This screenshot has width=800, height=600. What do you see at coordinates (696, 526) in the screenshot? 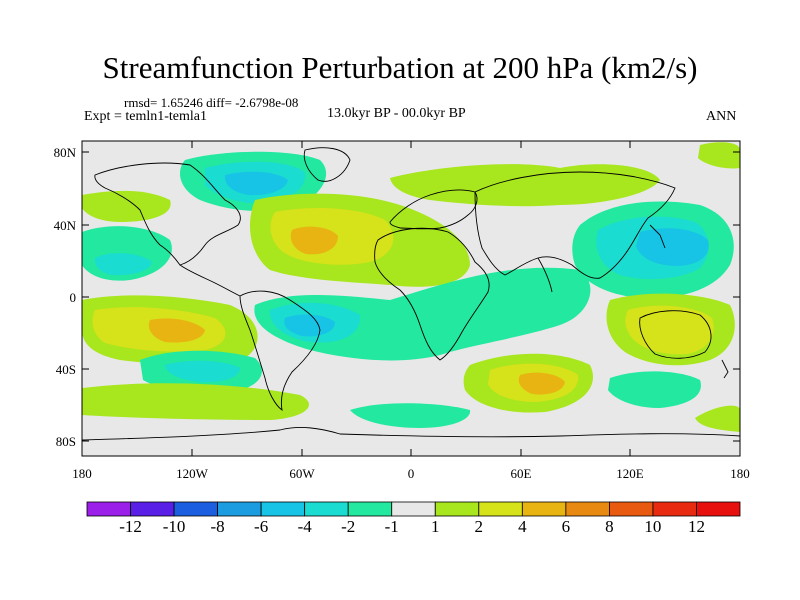
I see `colorbar-label: 12` at bounding box center [696, 526].